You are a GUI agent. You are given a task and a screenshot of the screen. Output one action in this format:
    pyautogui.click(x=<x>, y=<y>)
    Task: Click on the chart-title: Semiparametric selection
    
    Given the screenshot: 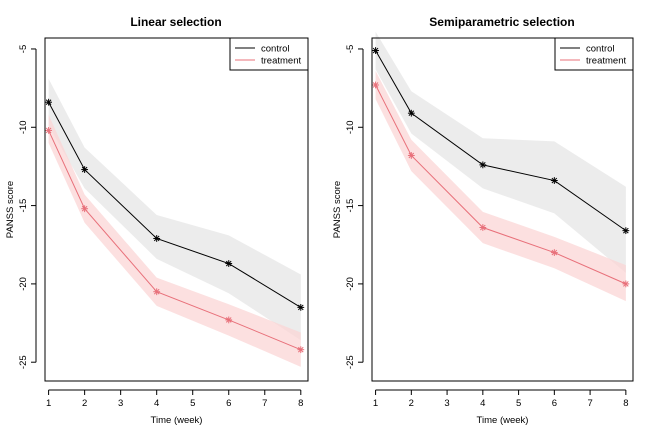 What is the action you would take?
    pyautogui.click(x=501, y=22)
    